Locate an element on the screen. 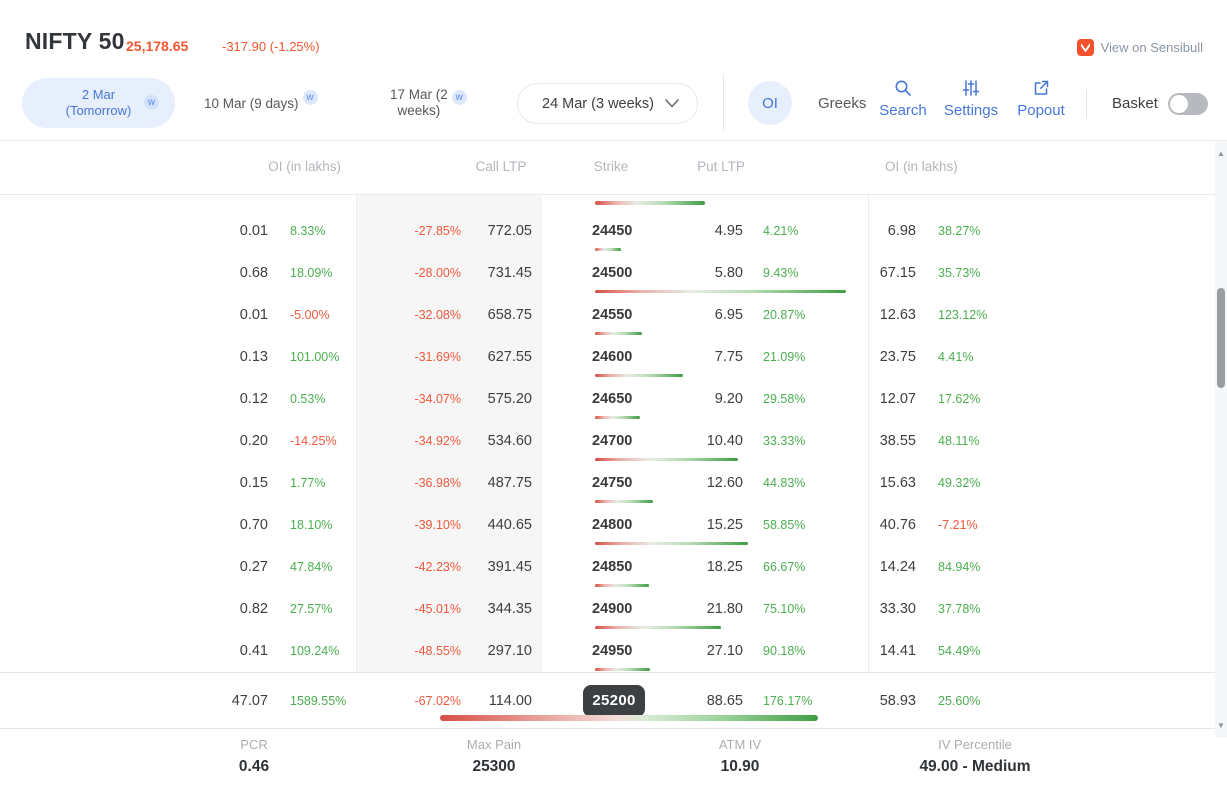 This screenshot has width=1227, height=795. put-ltp-value: 27.10 is located at coordinates (724, 651).